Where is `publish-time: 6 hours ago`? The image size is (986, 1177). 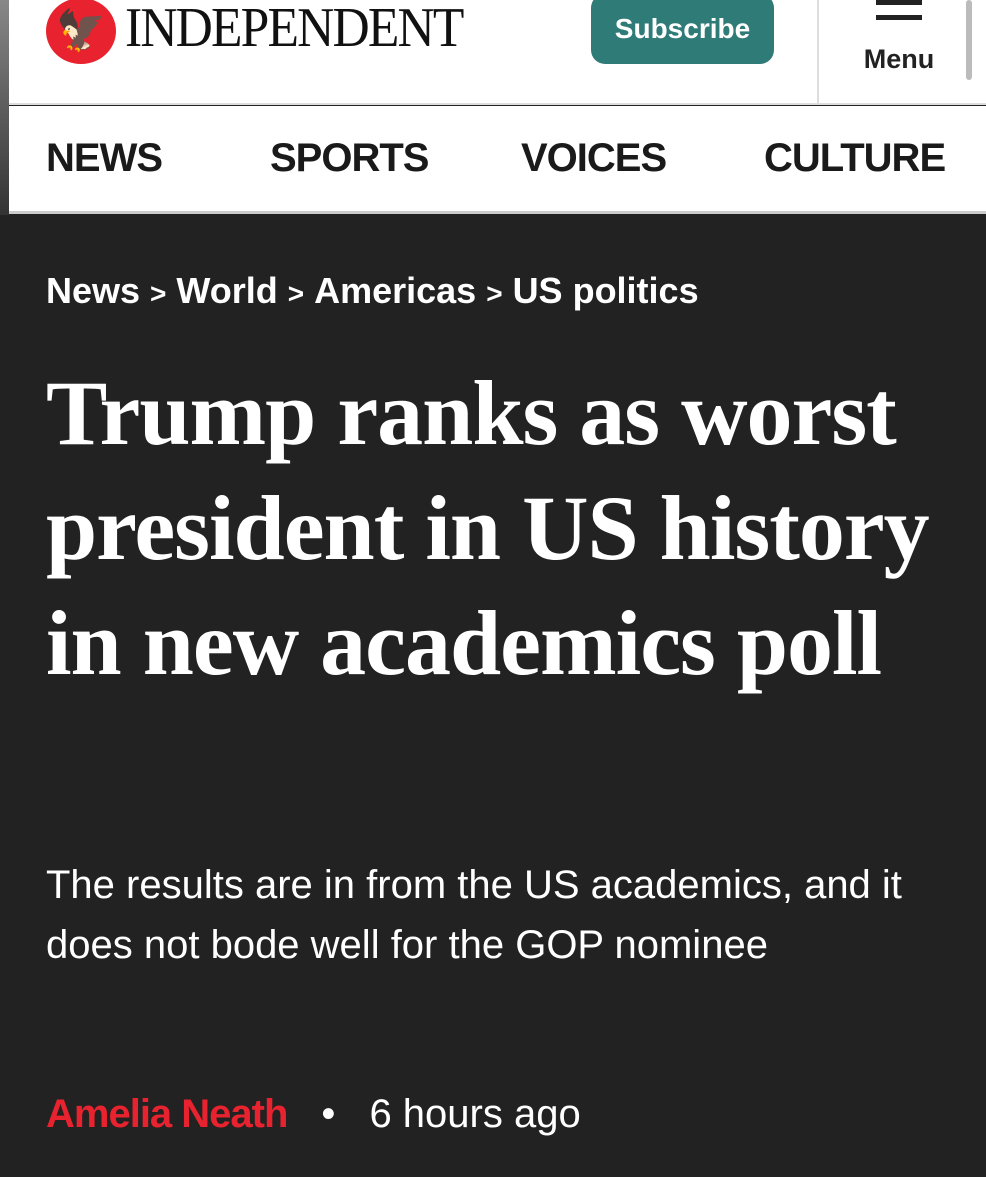 publish-time: 6 hours ago is located at coordinates (475, 1114).